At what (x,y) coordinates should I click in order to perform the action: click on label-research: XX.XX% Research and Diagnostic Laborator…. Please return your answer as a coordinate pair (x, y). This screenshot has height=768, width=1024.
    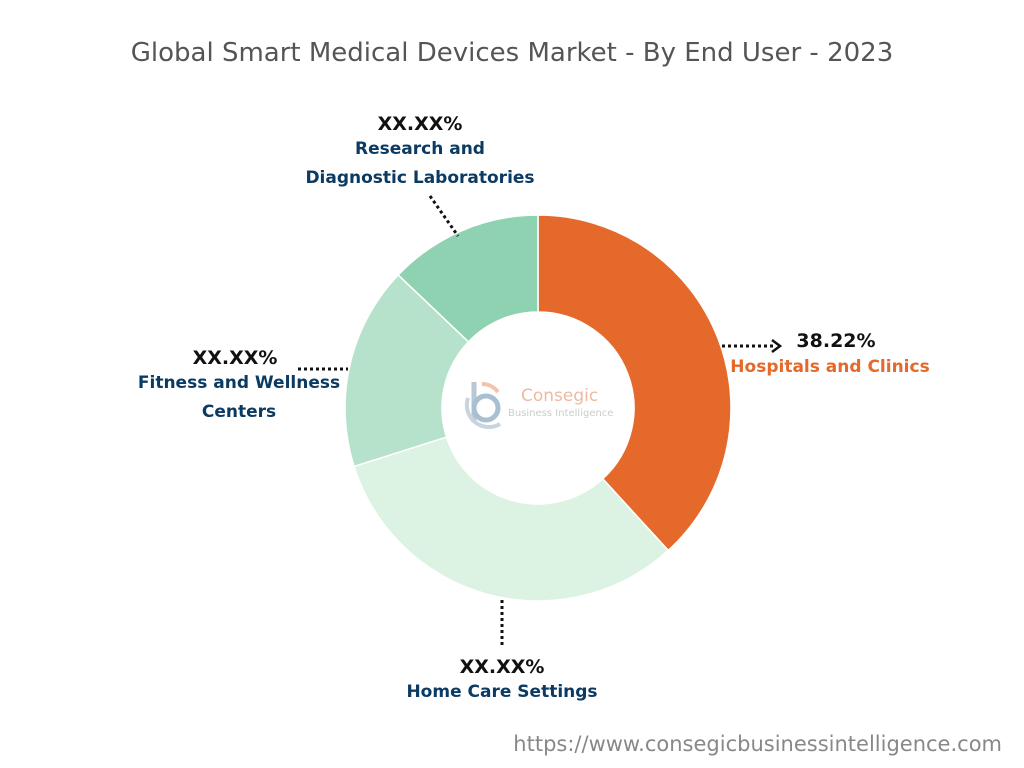
    Looking at the image, I should click on (420, 153).